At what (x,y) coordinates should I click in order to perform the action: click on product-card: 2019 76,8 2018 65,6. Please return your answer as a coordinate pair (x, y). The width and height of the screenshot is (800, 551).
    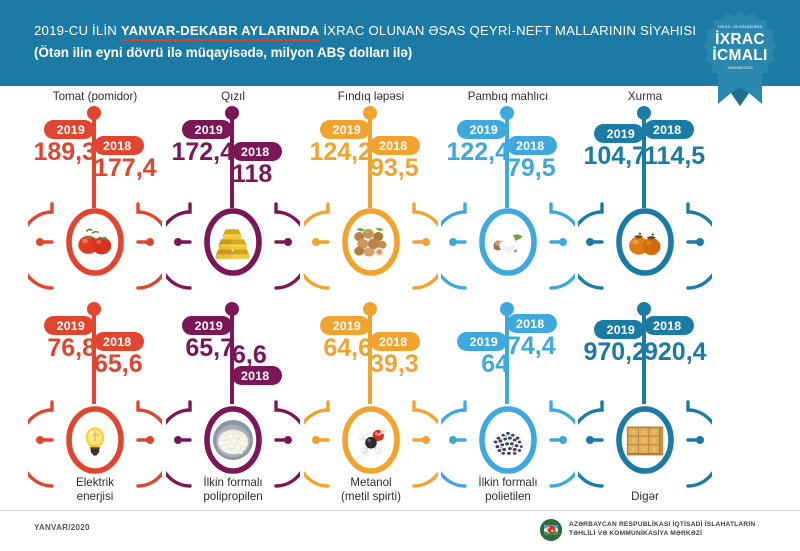
    Looking at the image, I should click on (95, 400).